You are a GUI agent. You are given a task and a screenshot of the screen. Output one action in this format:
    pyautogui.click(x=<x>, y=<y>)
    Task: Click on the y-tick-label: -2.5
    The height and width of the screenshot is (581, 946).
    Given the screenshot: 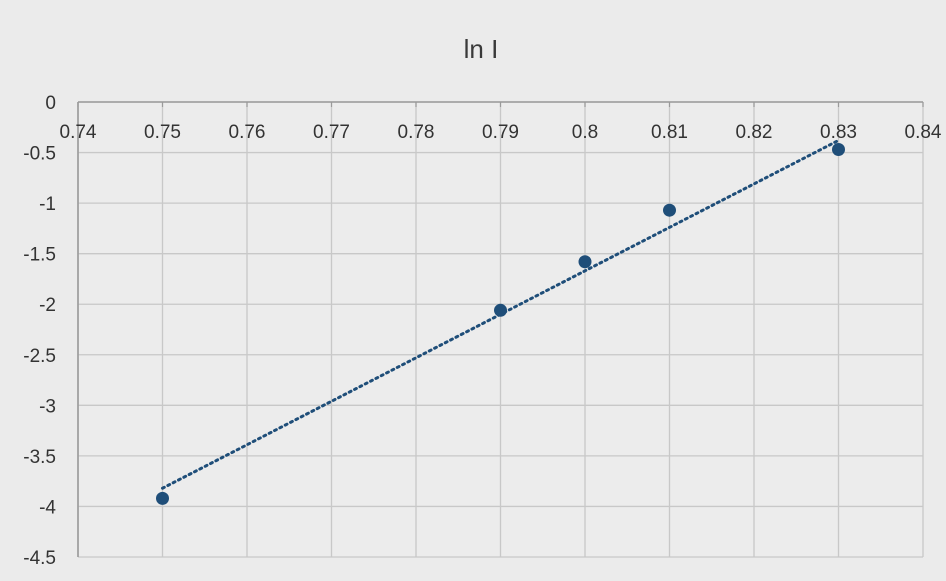 What is the action you would take?
    pyautogui.click(x=39, y=356)
    